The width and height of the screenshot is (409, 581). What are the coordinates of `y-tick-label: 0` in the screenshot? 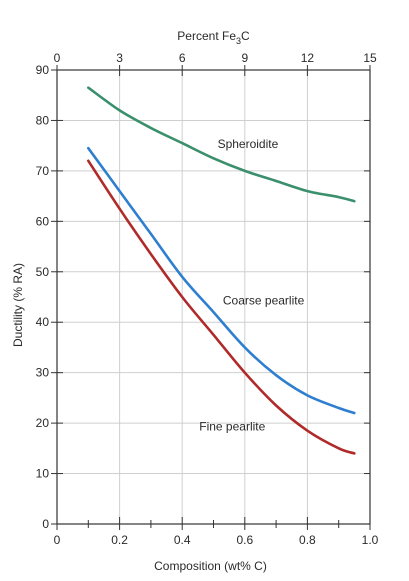 It's located at (45, 524).